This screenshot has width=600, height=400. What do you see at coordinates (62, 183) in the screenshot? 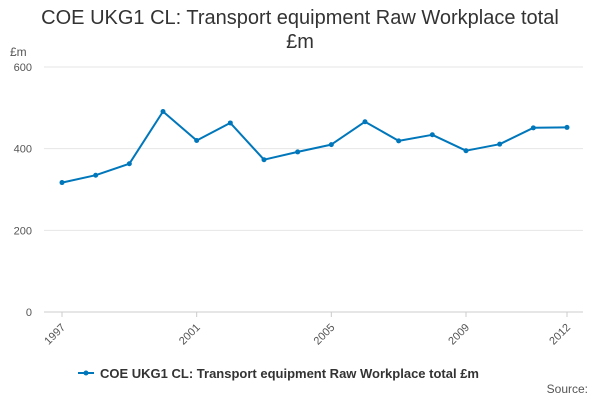
I see `data-point-1997` at bounding box center [62, 183].